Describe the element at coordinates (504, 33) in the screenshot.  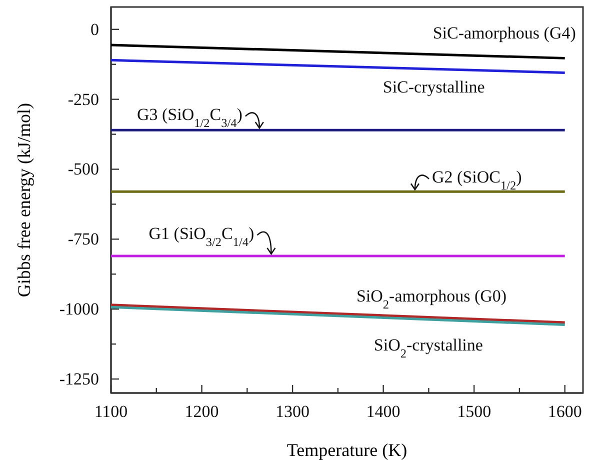
I see `series-label: SiC-amorphous (G4)` at that location.